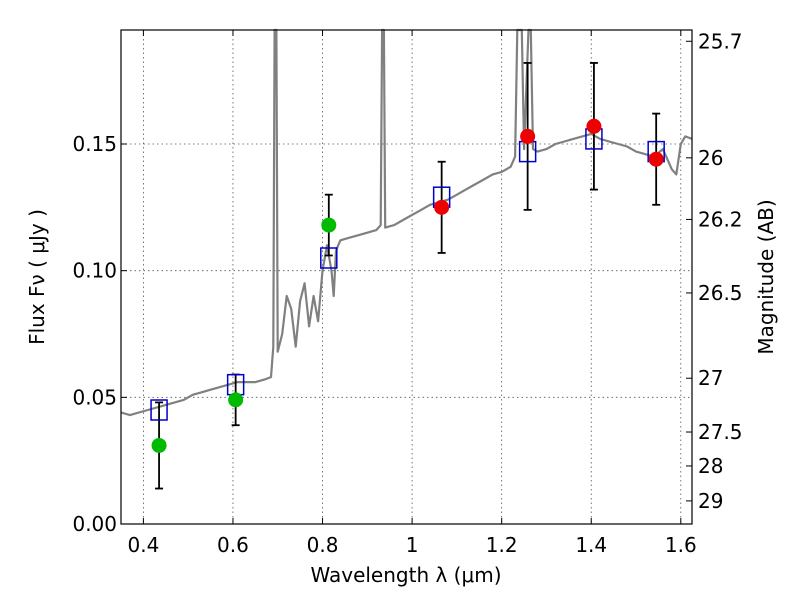 The width and height of the screenshot is (800, 600). I want to click on y-tick-label: 0.10, so click(94, 271).